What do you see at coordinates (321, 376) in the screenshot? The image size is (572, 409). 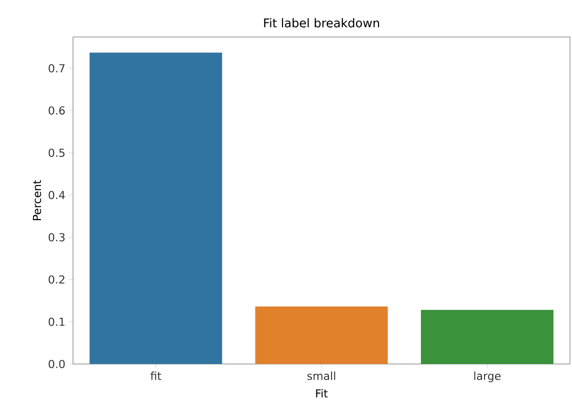 I see `x-tick-label: small` at bounding box center [321, 376].